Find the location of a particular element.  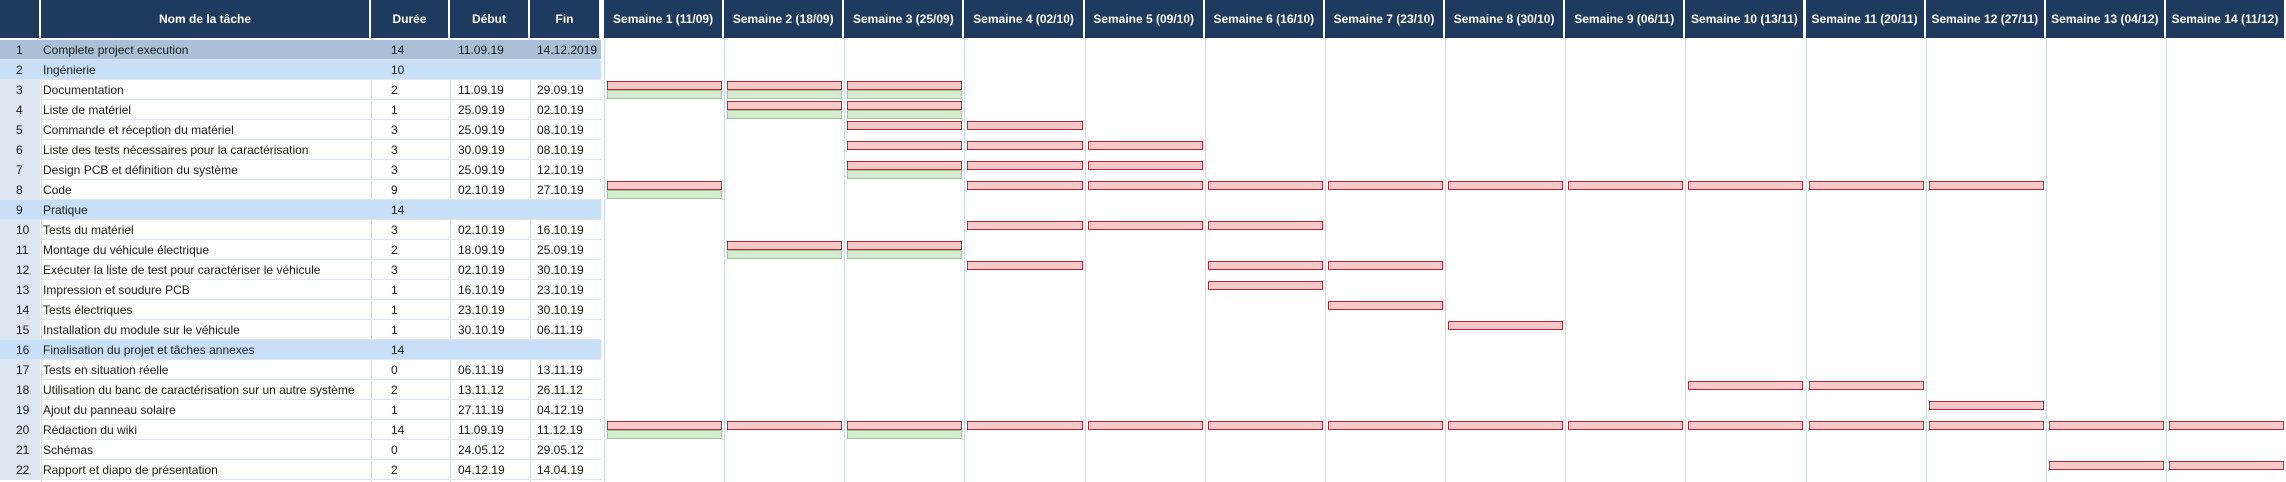

row-divider is located at coordinates (300, 379).